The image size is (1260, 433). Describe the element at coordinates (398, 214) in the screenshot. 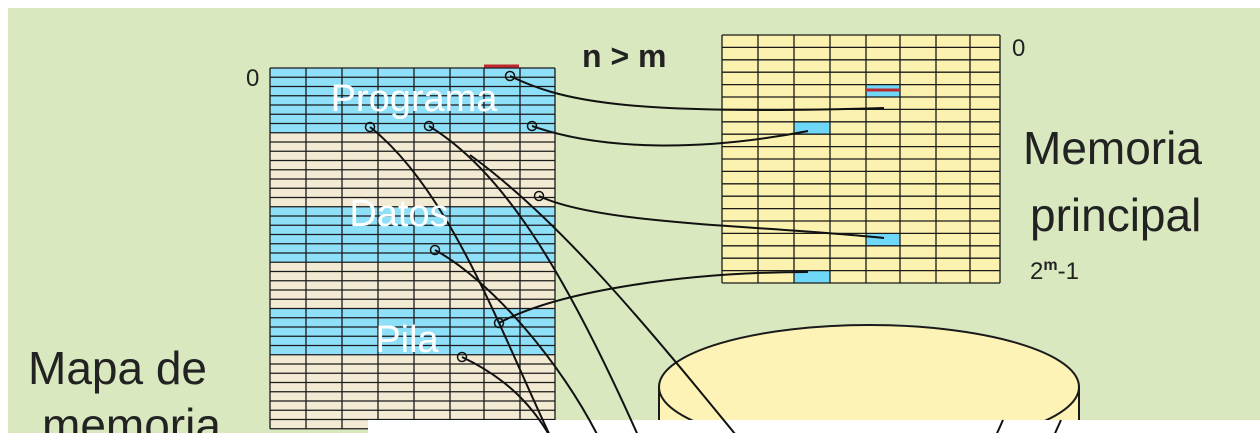

I see `segment-label-data: Datos` at that location.